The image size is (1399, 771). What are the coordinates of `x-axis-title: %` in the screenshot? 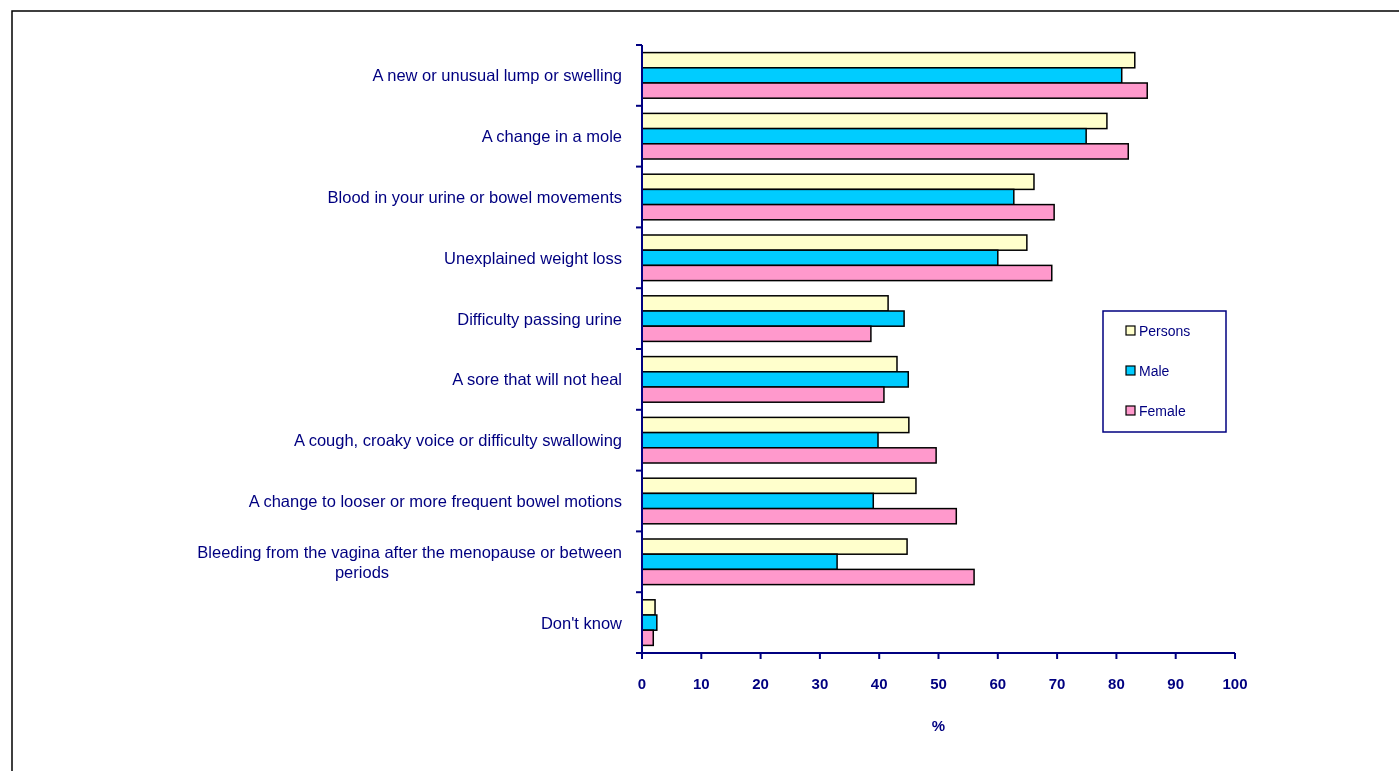 It's located at (938, 725).